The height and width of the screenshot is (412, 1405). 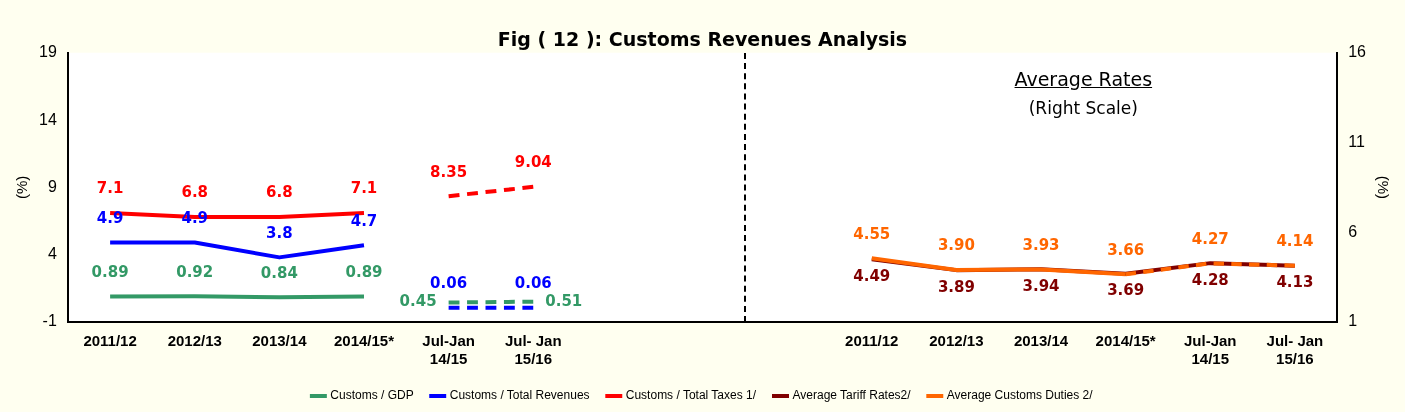 What do you see at coordinates (279, 272) in the screenshot?
I see `data-label: 0.84` at bounding box center [279, 272].